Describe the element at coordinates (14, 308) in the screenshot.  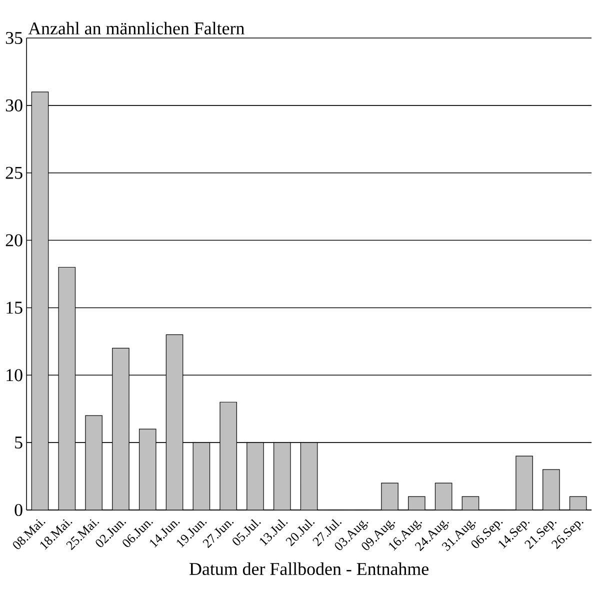
I see `y-tick-label: 15` at that location.